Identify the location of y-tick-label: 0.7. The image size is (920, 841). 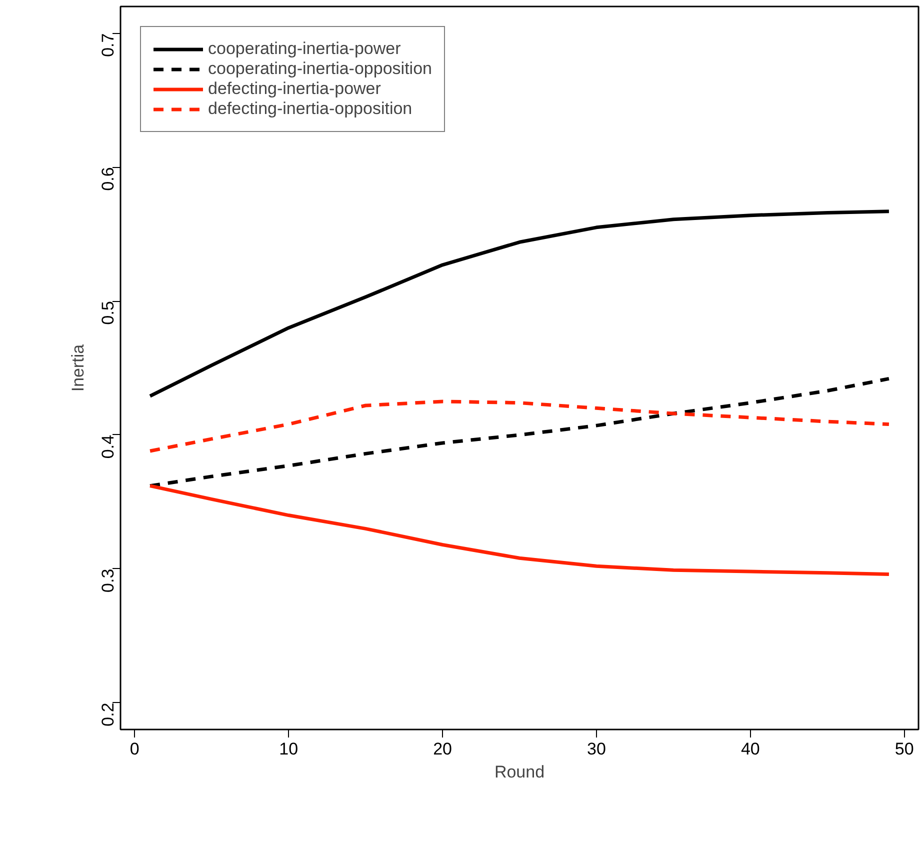
(108, 45).